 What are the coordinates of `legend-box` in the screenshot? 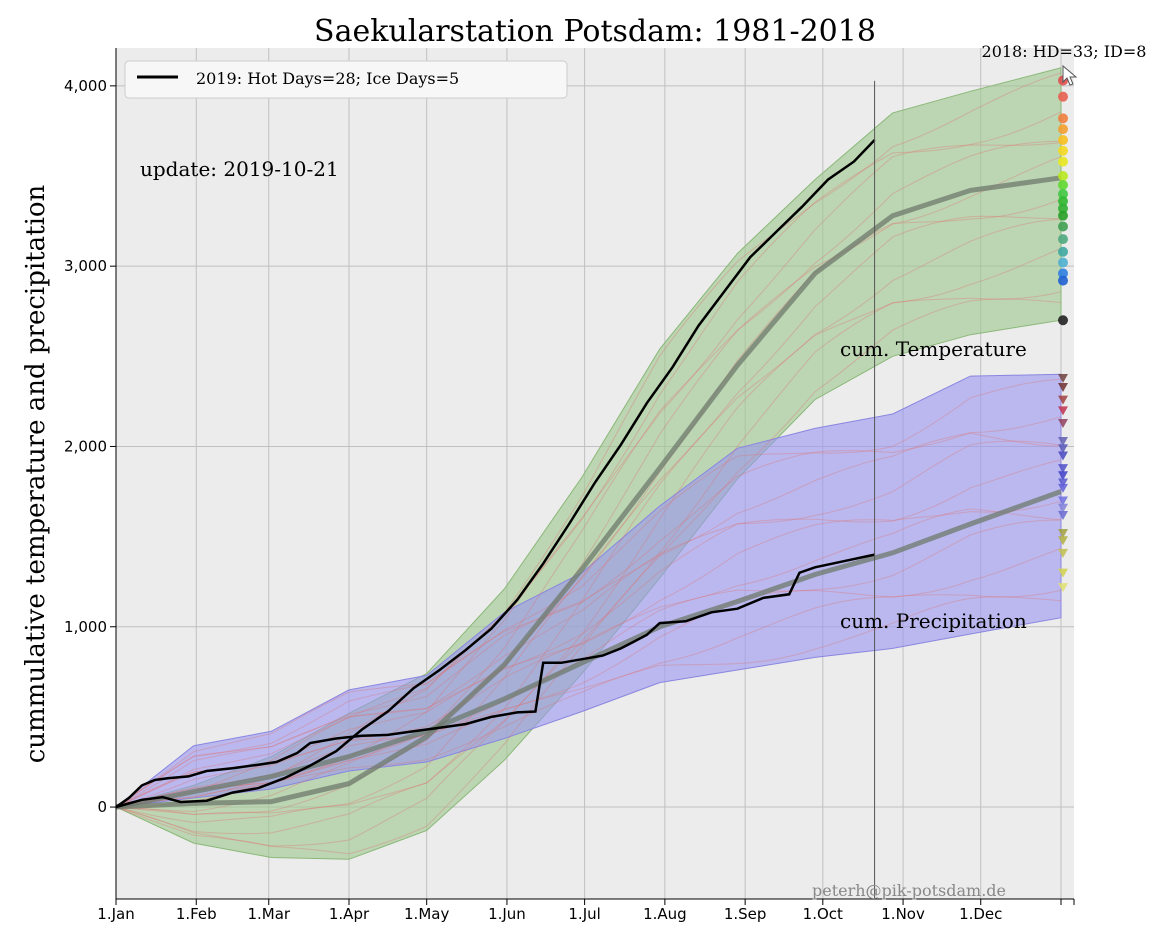 It's located at (346, 79).